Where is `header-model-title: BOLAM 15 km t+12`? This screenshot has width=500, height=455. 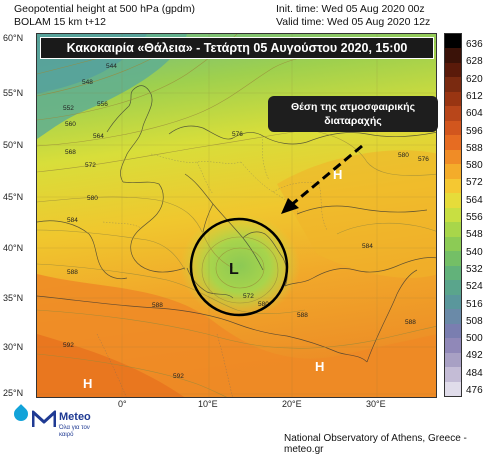 header-model-title: BOLAM 15 km t+12 is located at coordinates (60, 21).